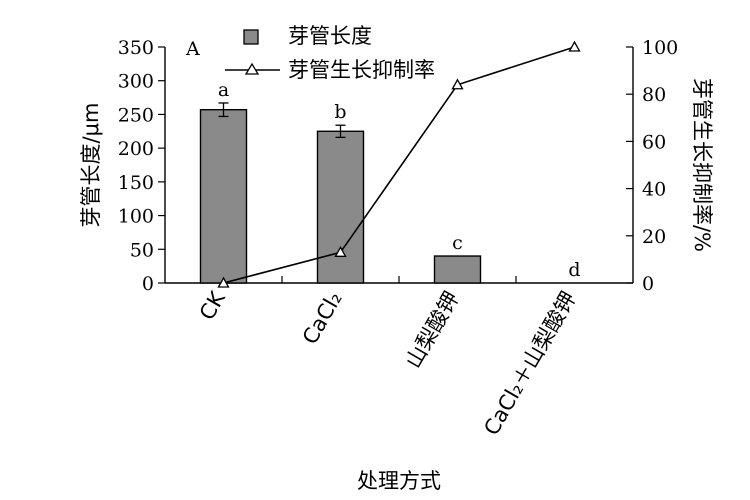 This screenshot has height=500, width=750. I want to click on right-y-axis-title: 芽管生长抑制率/%, so click(702, 165).